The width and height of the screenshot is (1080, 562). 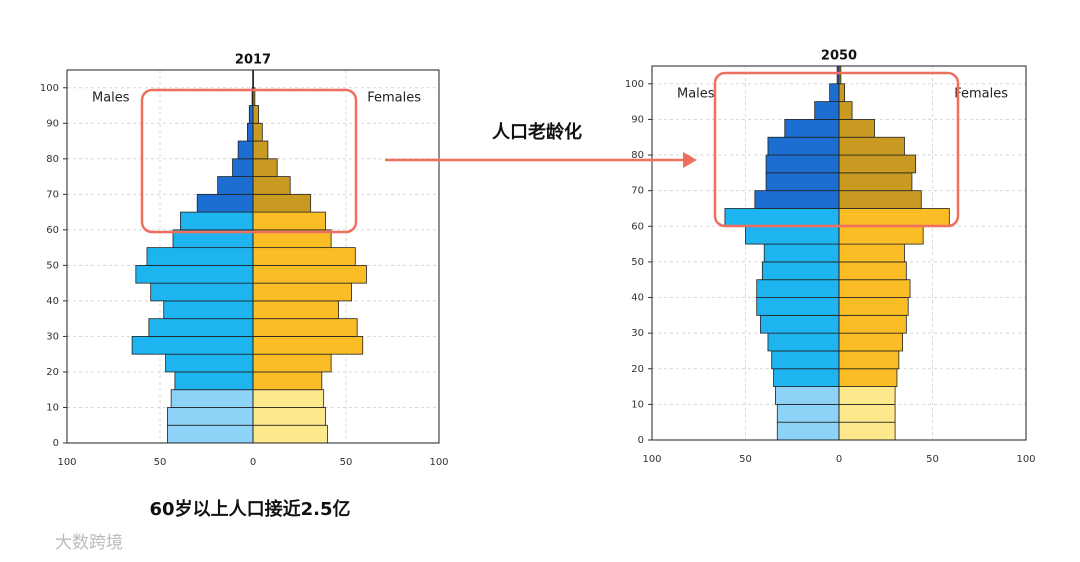 I want to click on y-tick-label: 100, so click(x=634, y=84).